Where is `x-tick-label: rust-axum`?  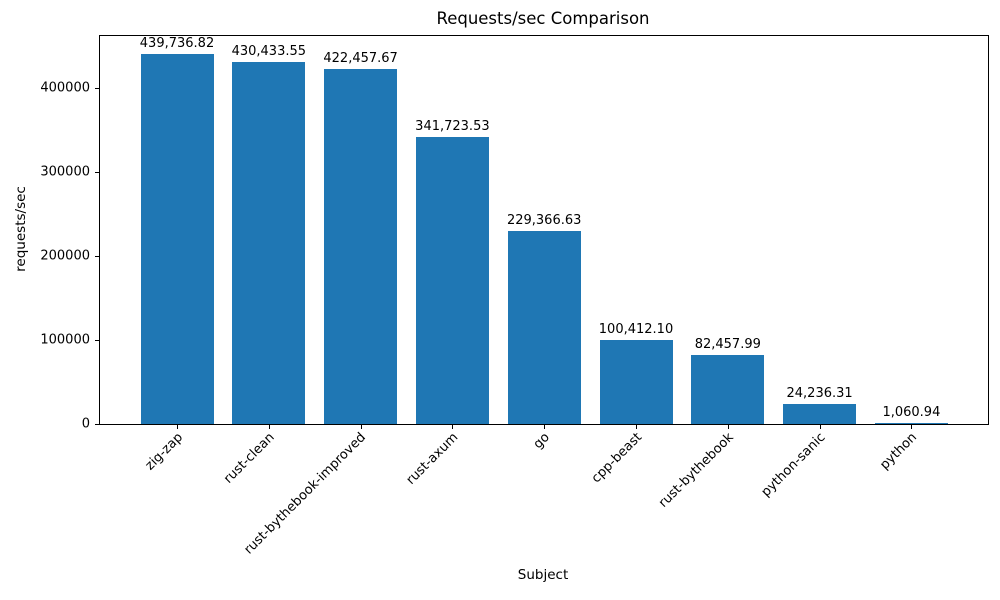
x-tick-label: rust-axum is located at coordinates (432, 459).